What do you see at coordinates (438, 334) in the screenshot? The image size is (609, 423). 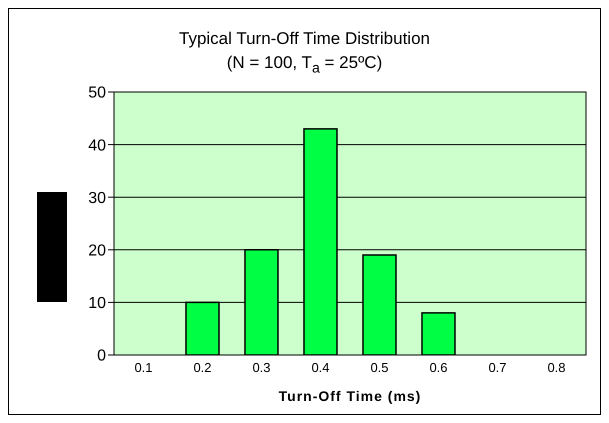 I see `bar` at bounding box center [438, 334].